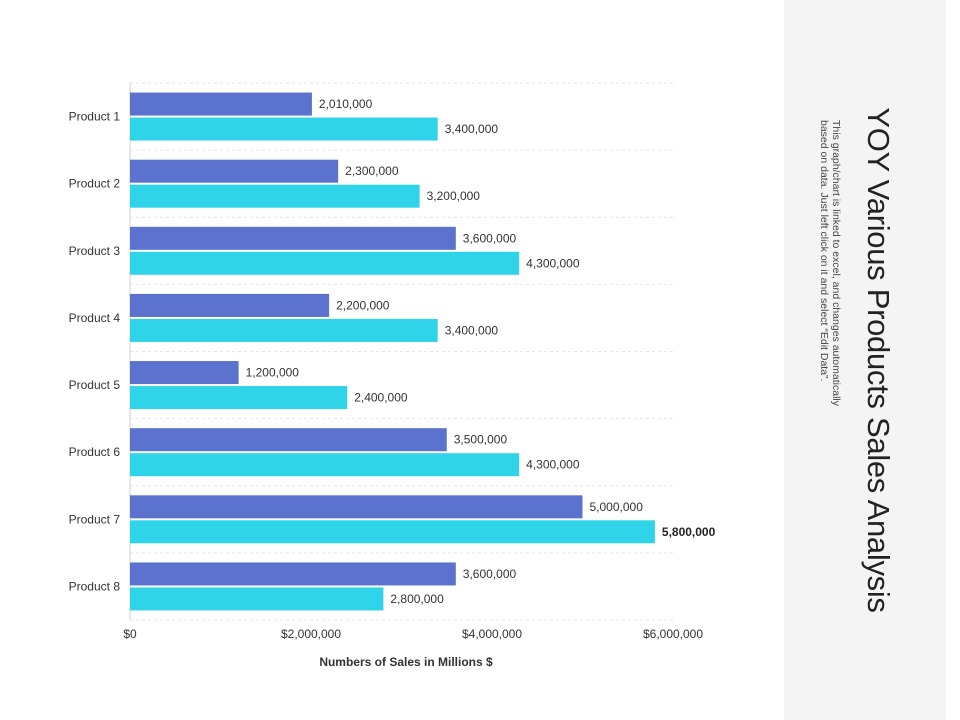 The height and width of the screenshot is (720, 960). What do you see at coordinates (878, 360) in the screenshot?
I see `slide-title: YOY Various Products Sales Analysis` at bounding box center [878, 360].